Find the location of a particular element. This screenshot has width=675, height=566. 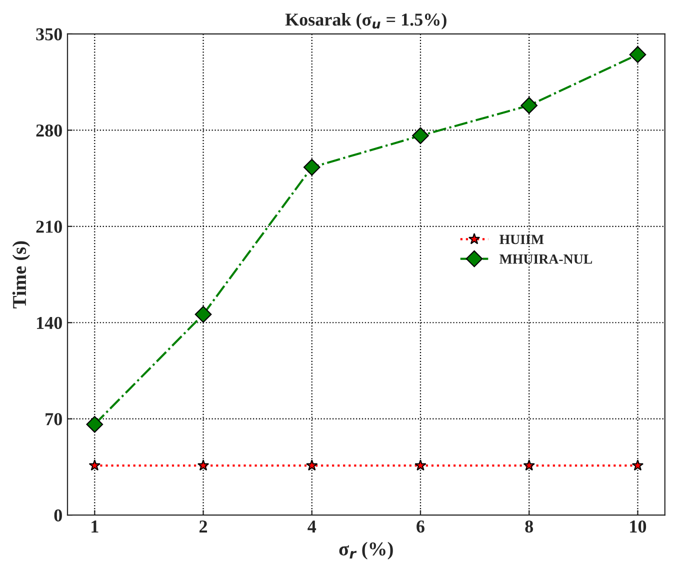

x-tick-label: 6 is located at coordinates (420, 526).